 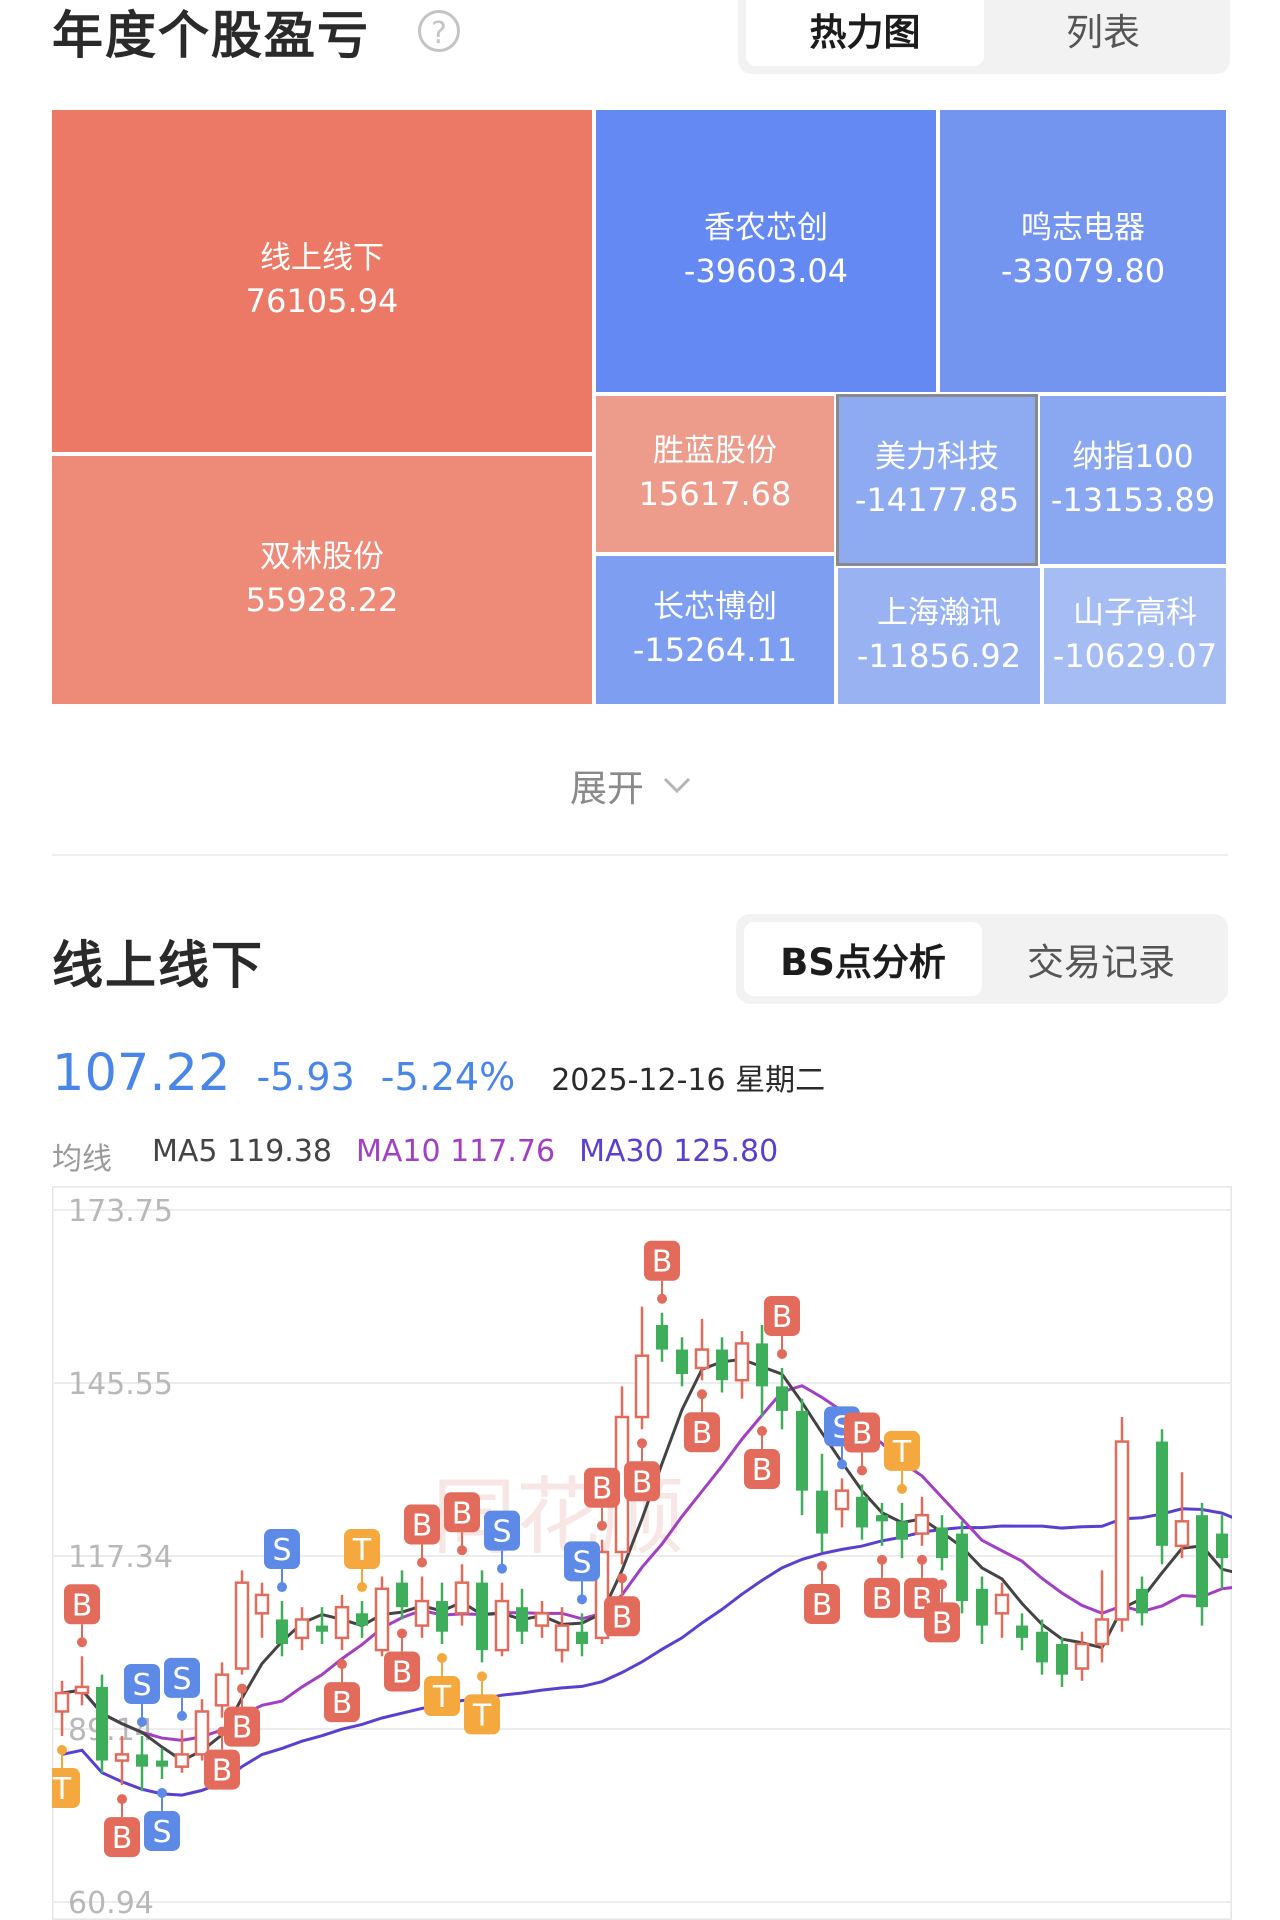 I want to click on heatmap-tile: 美力科技 -14177.85, so click(x=937, y=480).